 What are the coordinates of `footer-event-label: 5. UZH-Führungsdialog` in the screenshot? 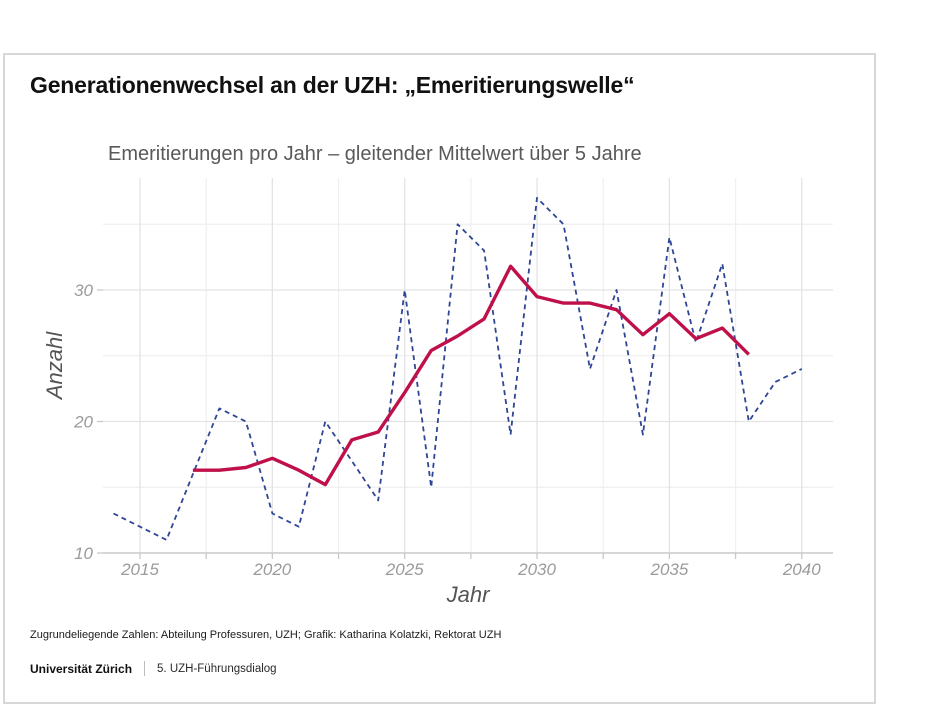 It's located at (217, 668).